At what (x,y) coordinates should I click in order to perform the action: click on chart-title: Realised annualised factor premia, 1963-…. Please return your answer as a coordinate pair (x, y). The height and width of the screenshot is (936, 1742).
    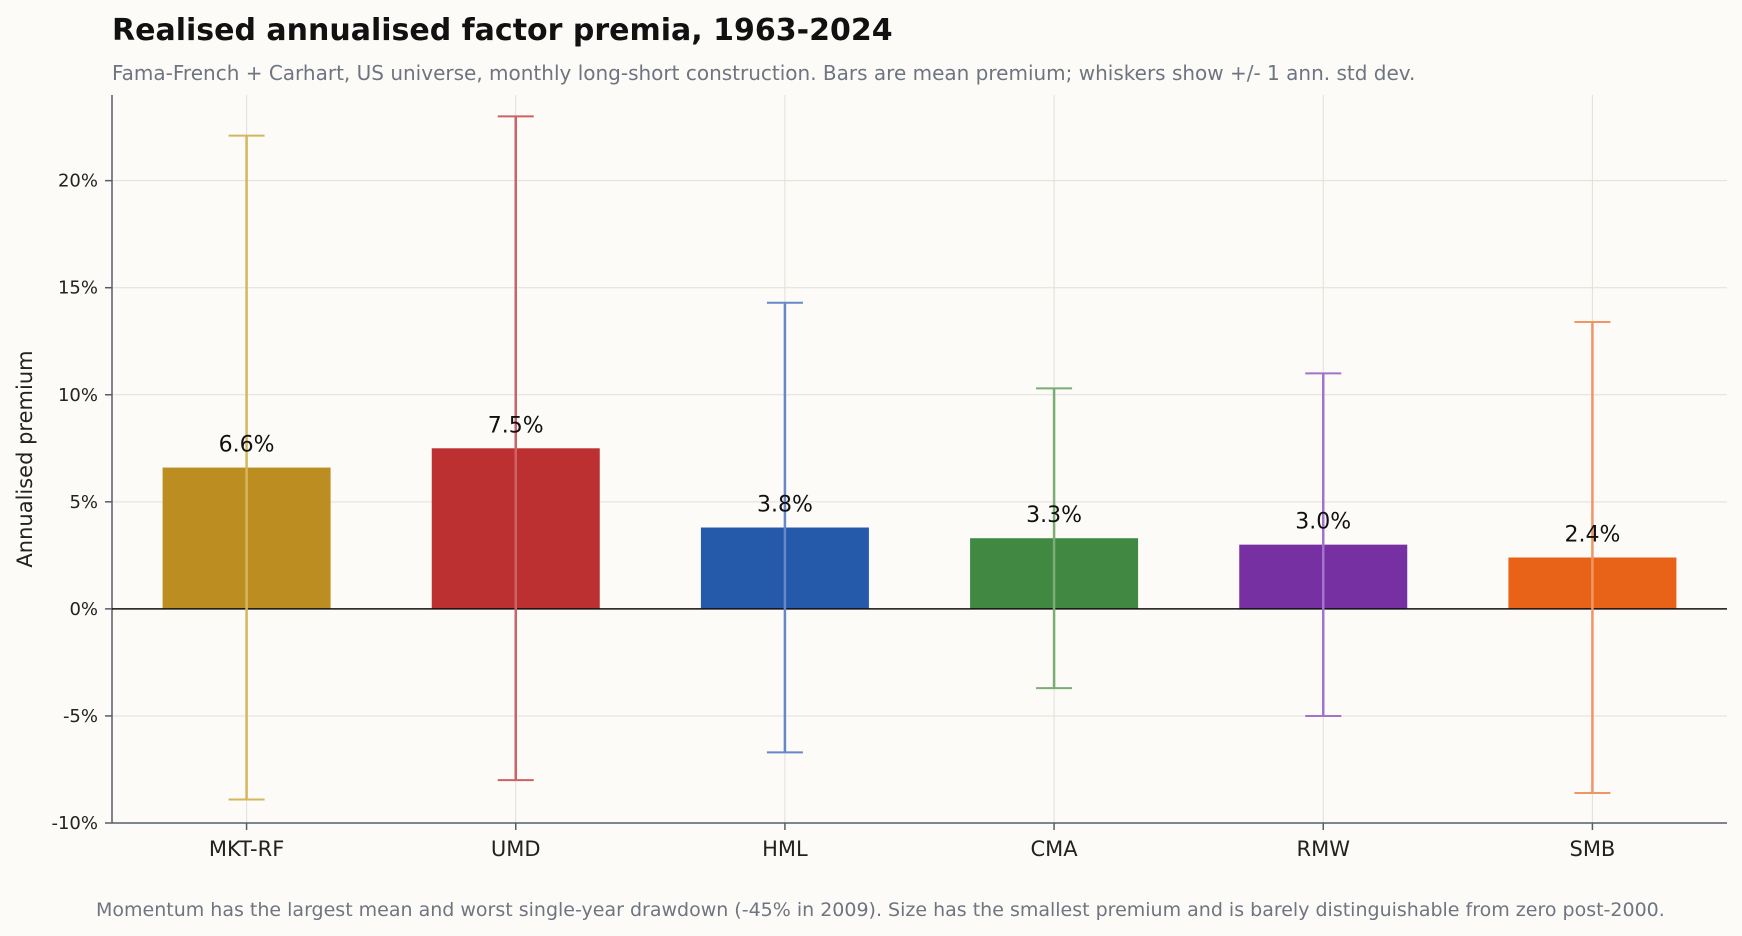
    Looking at the image, I should click on (502, 30).